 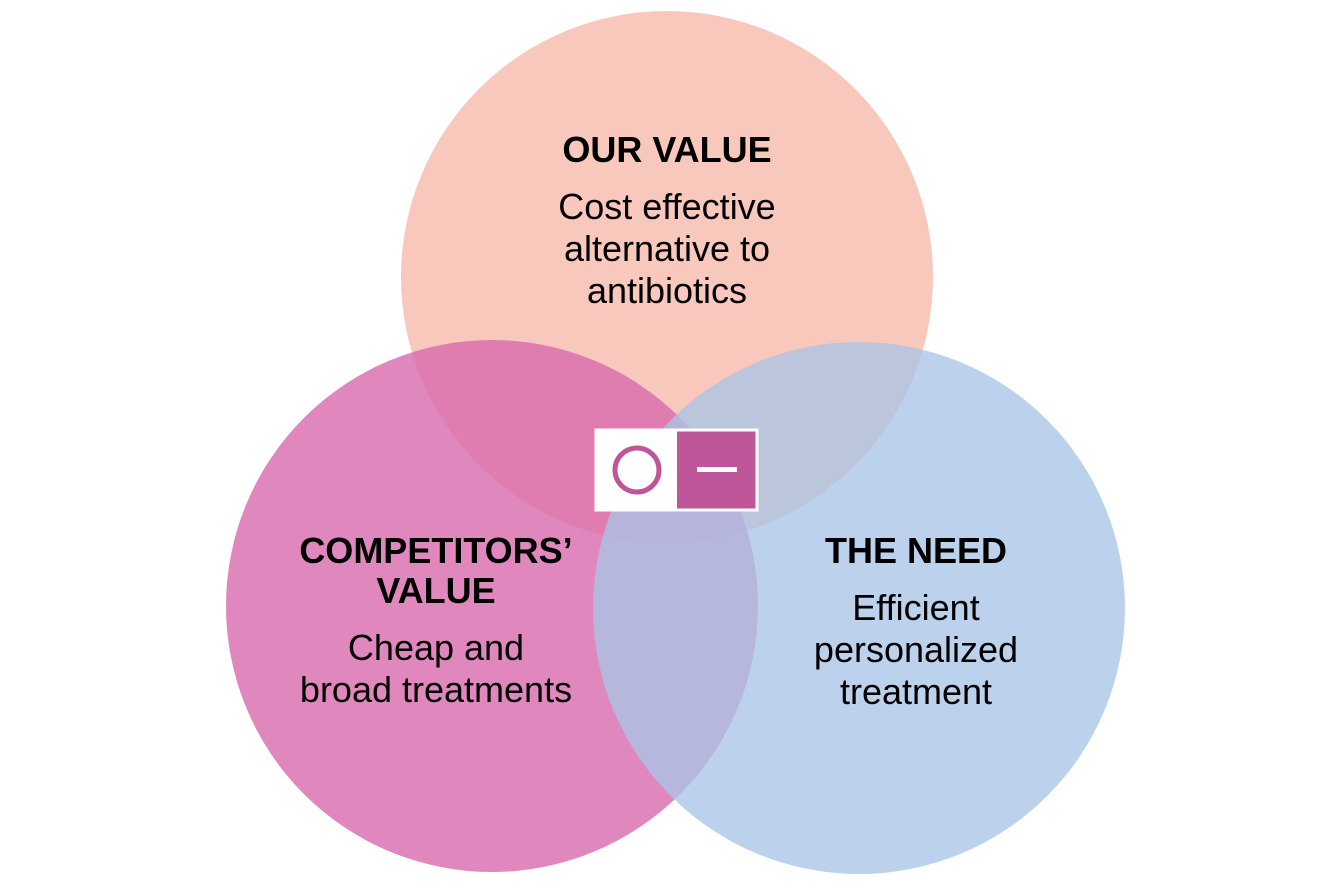 What do you see at coordinates (916, 550) in the screenshot?
I see `the-need-title: THE NEED` at bounding box center [916, 550].